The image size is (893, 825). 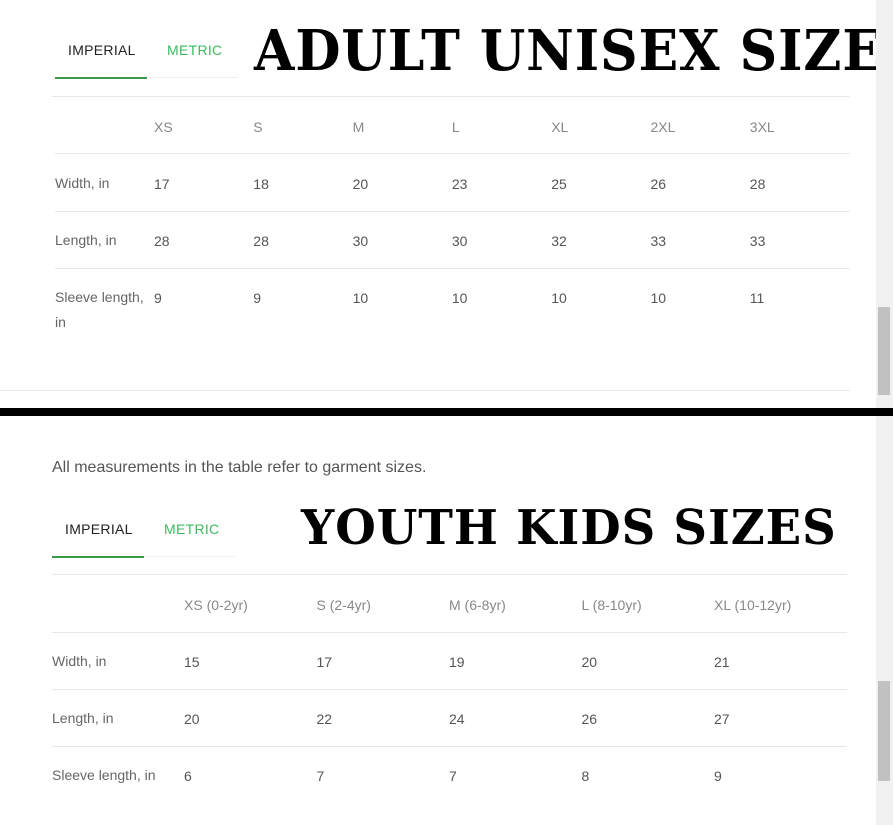 I want to click on adult-title: ADULT UNISEX SIZES, so click(x=573, y=51).